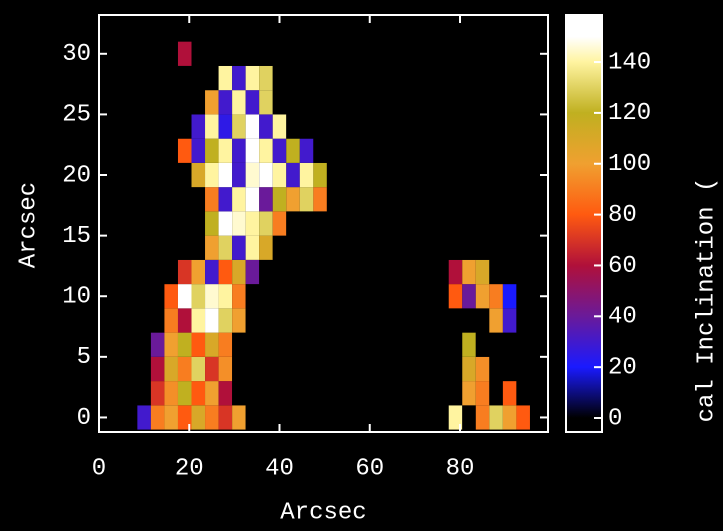  Describe the element at coordinates (323, 512) in the screenshot. I see `x-axis-label: Arcsec` at that location.